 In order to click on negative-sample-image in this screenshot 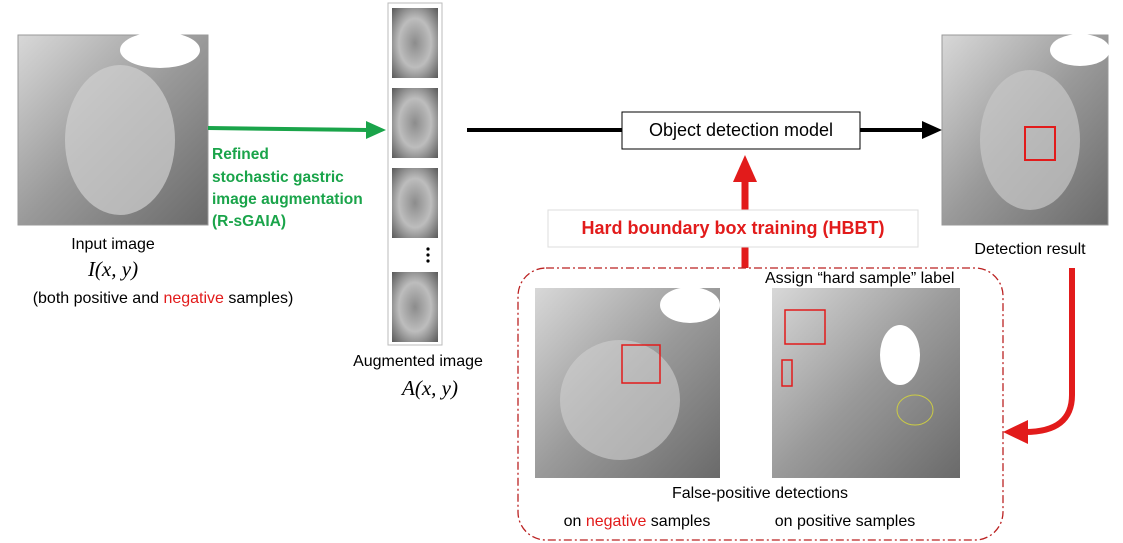, I will do `click(627, 382)`.